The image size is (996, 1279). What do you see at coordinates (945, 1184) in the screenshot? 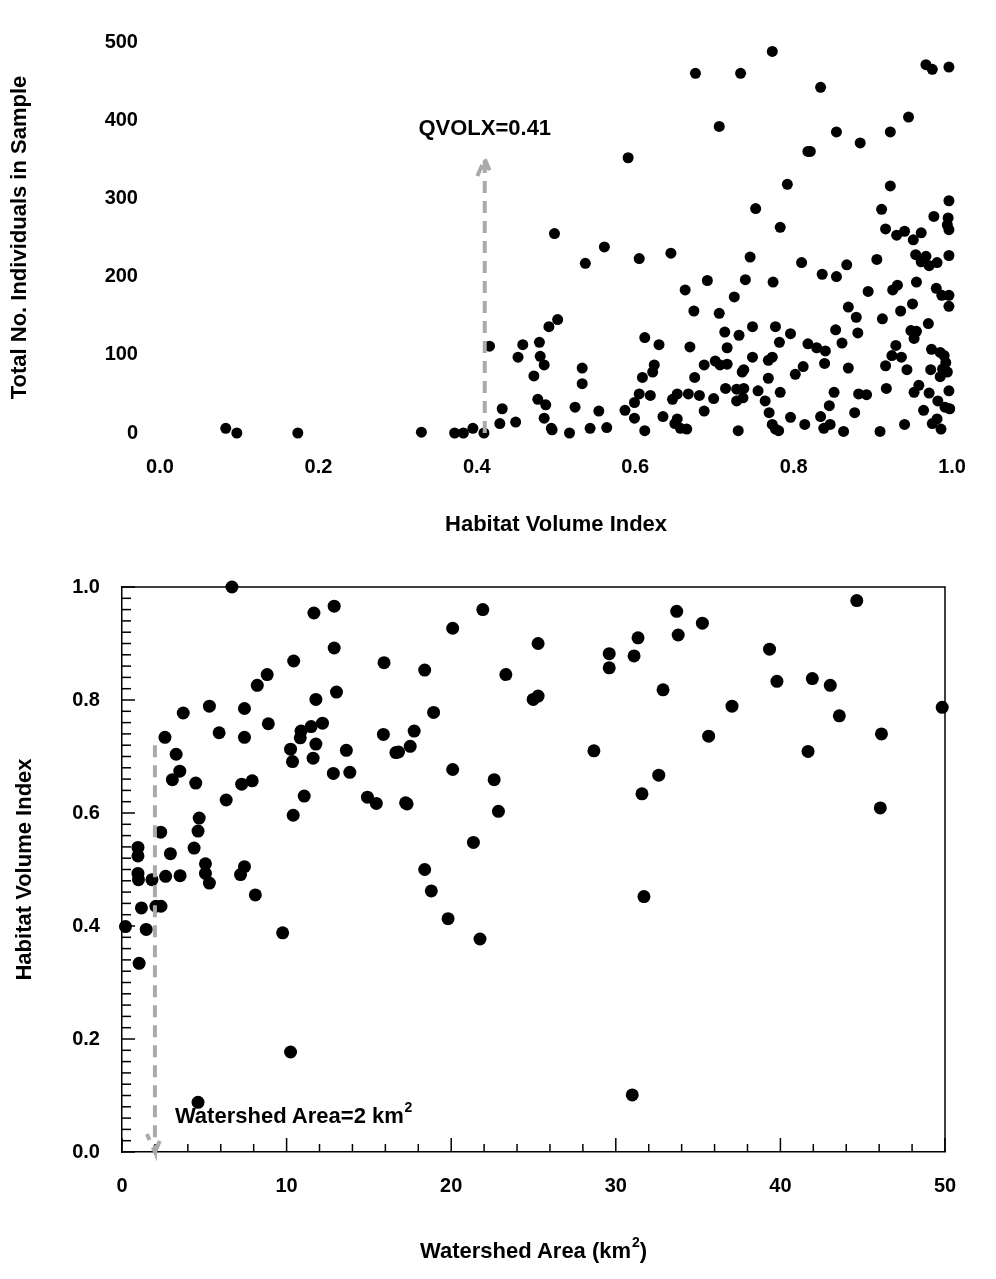
I see `x-tick-label: 50` at bounding box center [945, 1184].